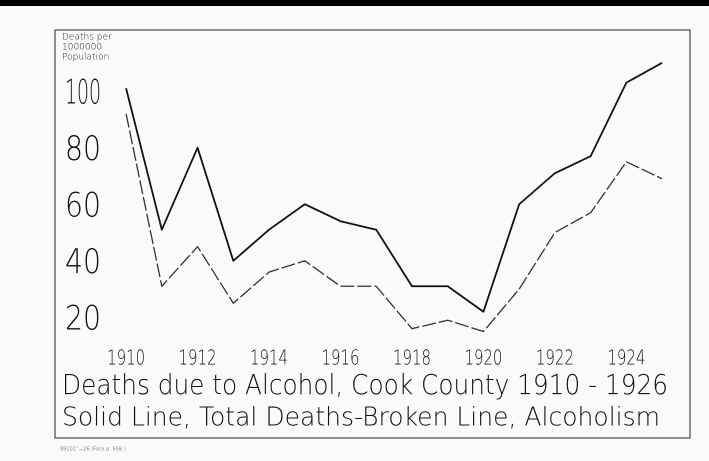  Describe the element at coordinates (341, 358) in the screenshot. I see `x-tick-label: 1916` at that location.